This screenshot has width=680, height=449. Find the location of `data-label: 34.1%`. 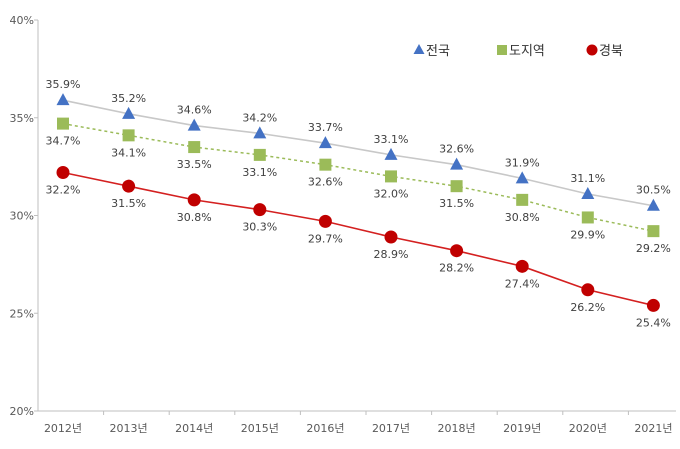

data-label: 34.1% is located at coordinates (128, 152).